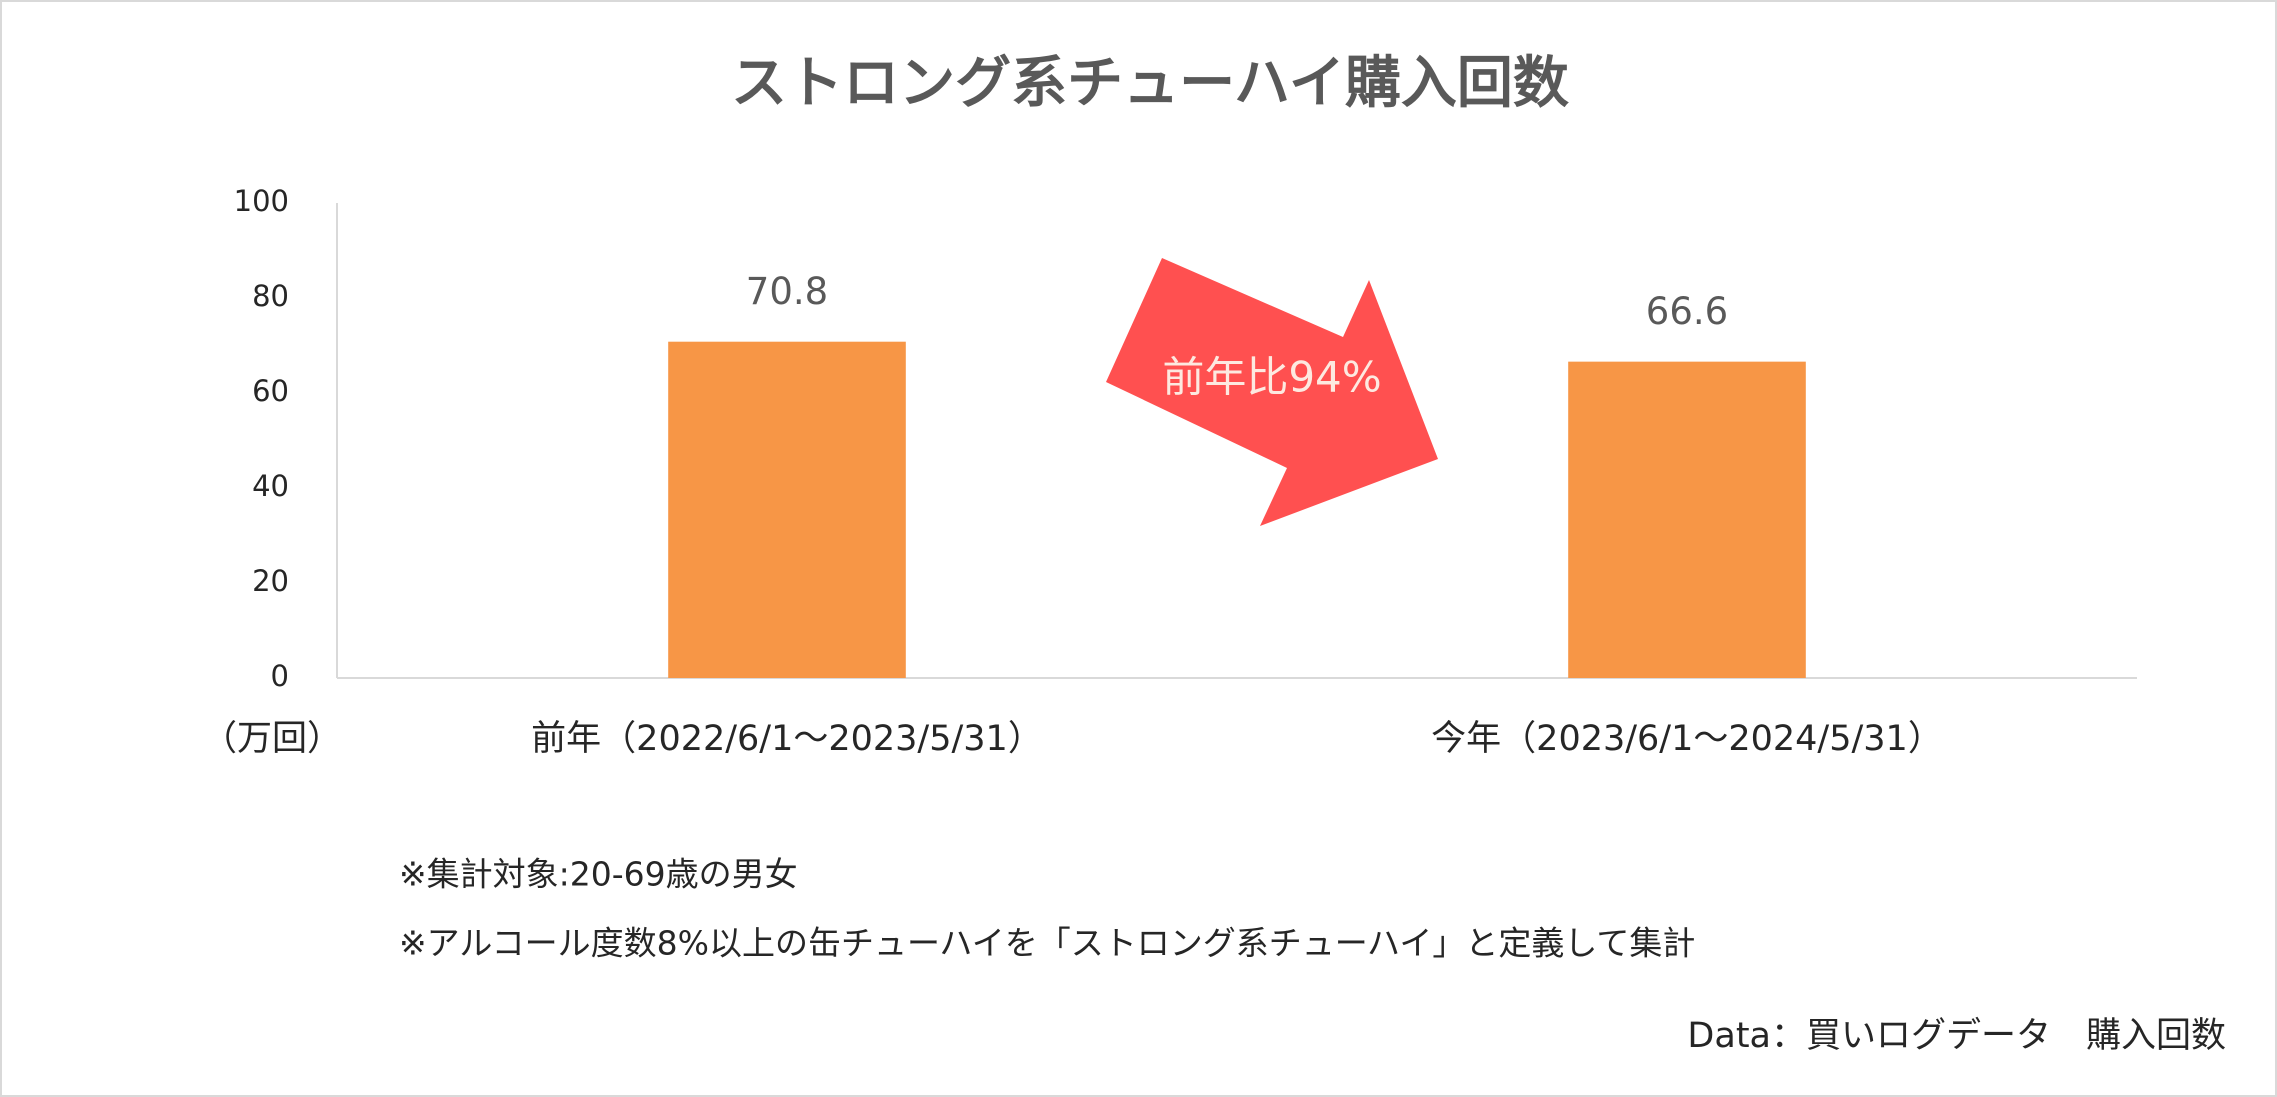 The image size is (2277, 1097). What do you see at coordinates (261, 201) in the screenshot?
I see `y-tick-label: 100` at bounding box center [261, 201].